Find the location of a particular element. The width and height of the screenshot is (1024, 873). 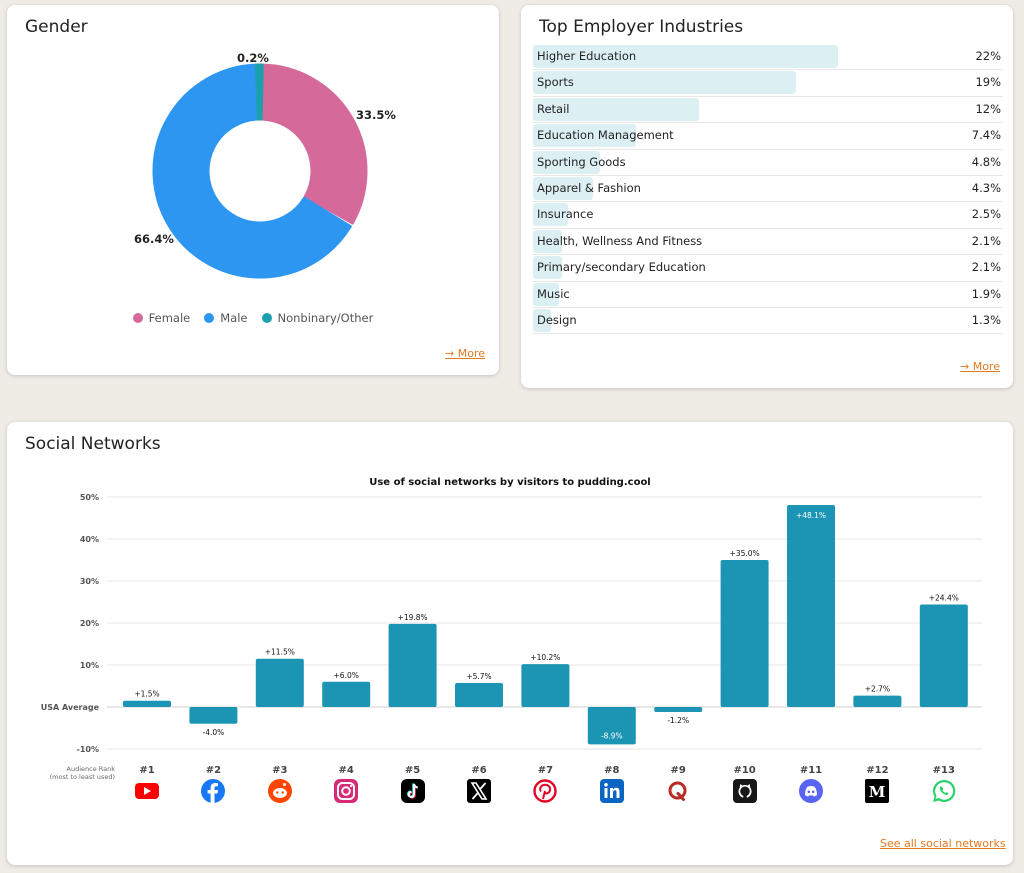

svg-text: M is located at coordinates (877, 792).